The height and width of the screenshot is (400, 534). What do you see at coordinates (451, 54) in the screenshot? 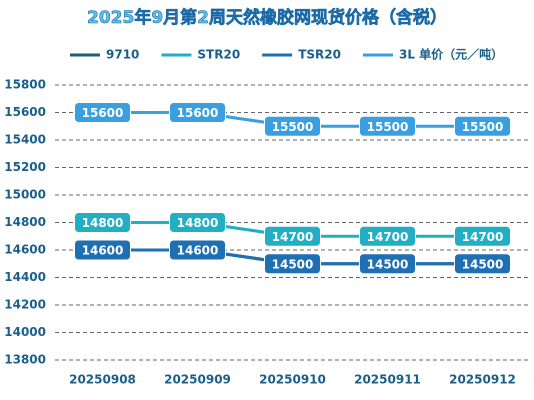
I see `legend-label: 3L 单价（元／吨）` at bounding box center [451, 54].